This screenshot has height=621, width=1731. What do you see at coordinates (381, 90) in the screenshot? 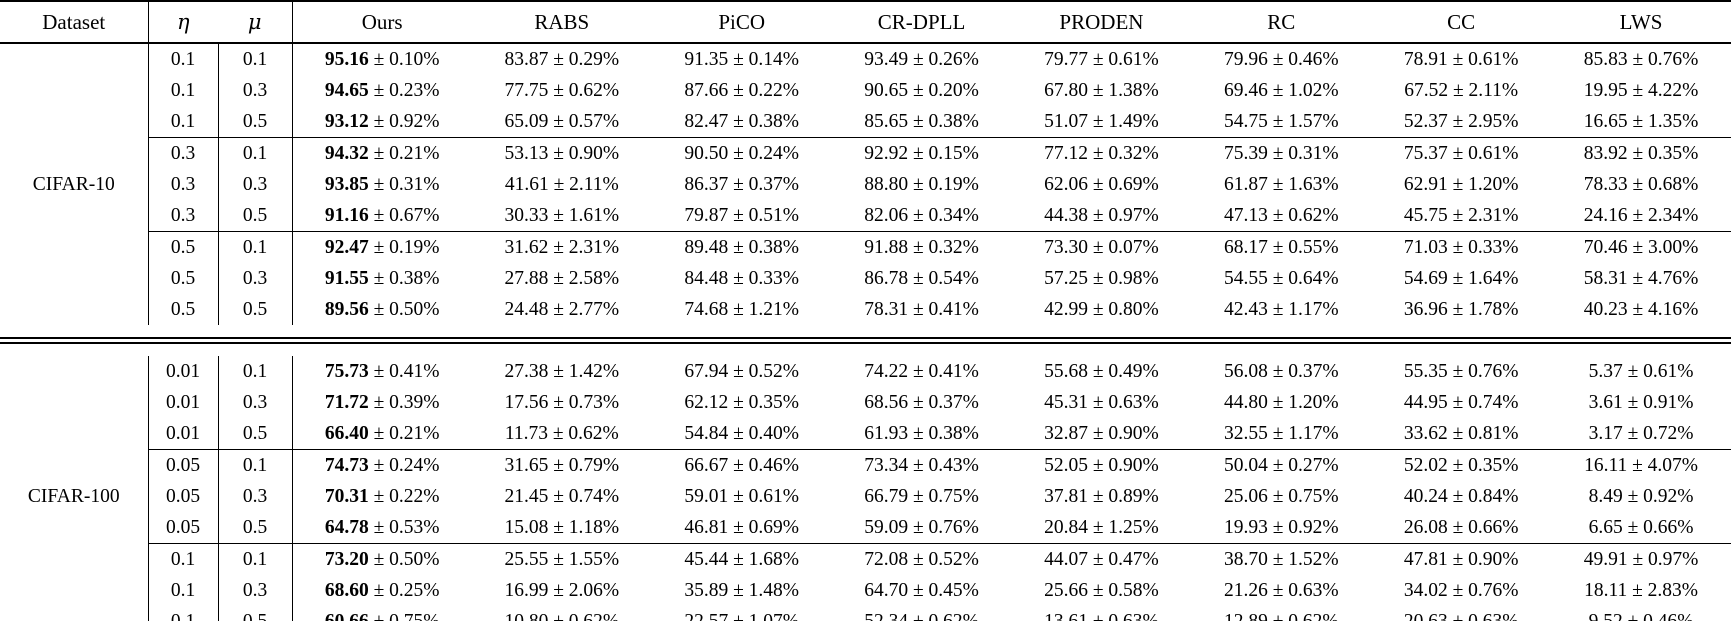
I see `cell-ours: 94.65 ± 0.23%` at bounding box center [381, 90].